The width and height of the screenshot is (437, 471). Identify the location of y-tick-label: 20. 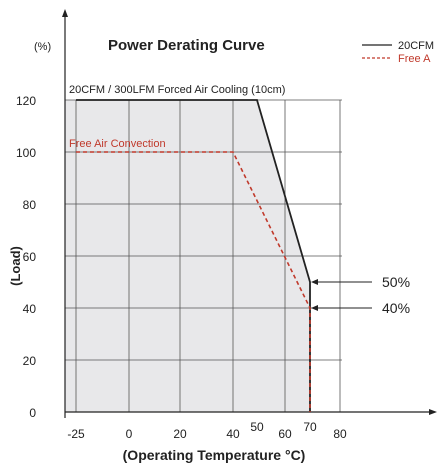
(30, 361).